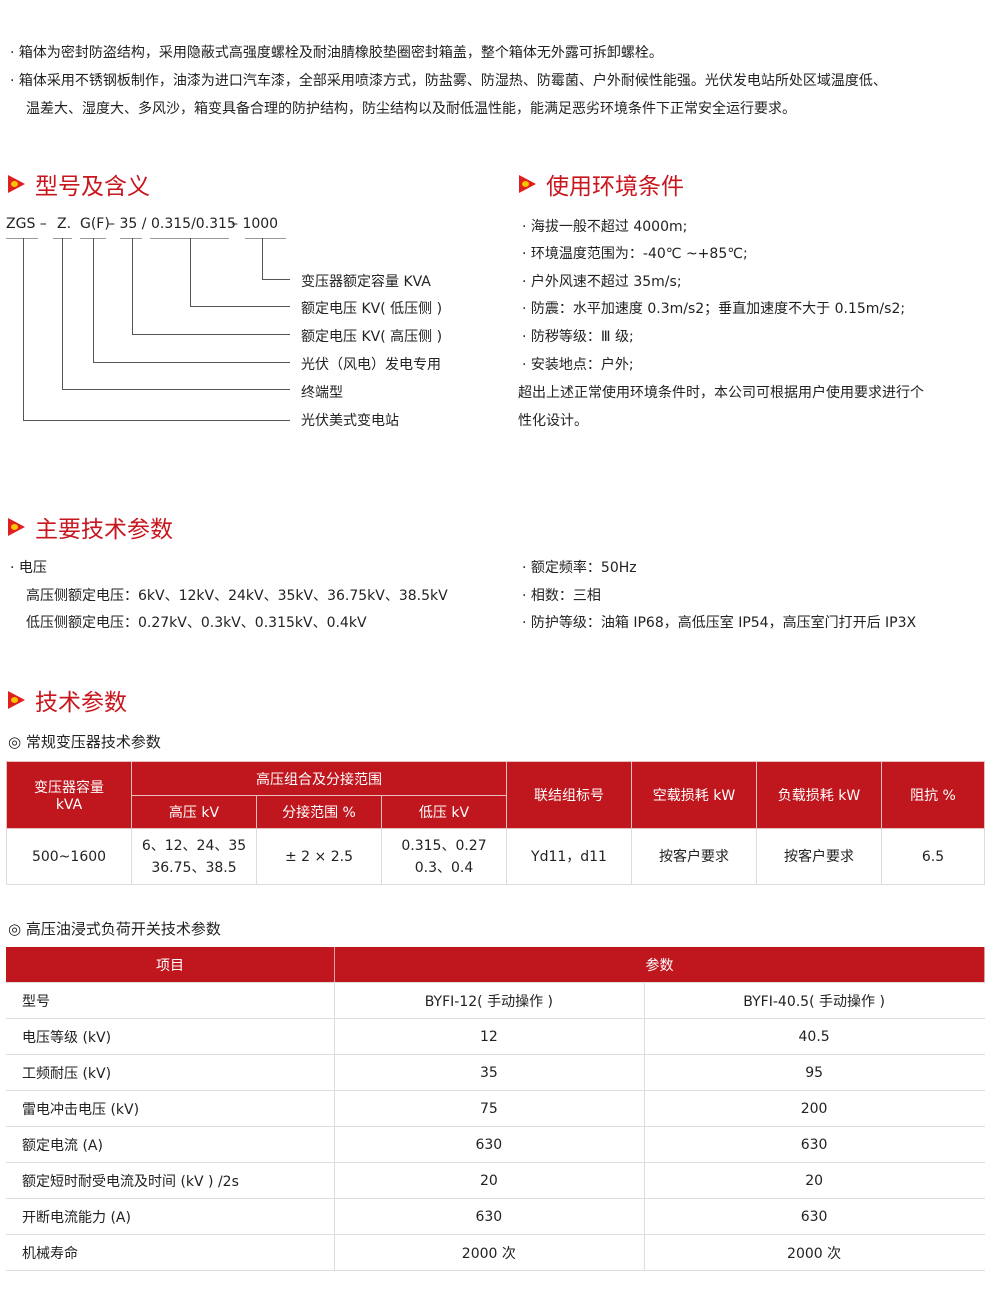 Image resolution: width=1000 pixels, height=1300 pixels. Describe the element at coordinates (319, 812) in the screenshot. I see `th: 分接范围 %` at that location.